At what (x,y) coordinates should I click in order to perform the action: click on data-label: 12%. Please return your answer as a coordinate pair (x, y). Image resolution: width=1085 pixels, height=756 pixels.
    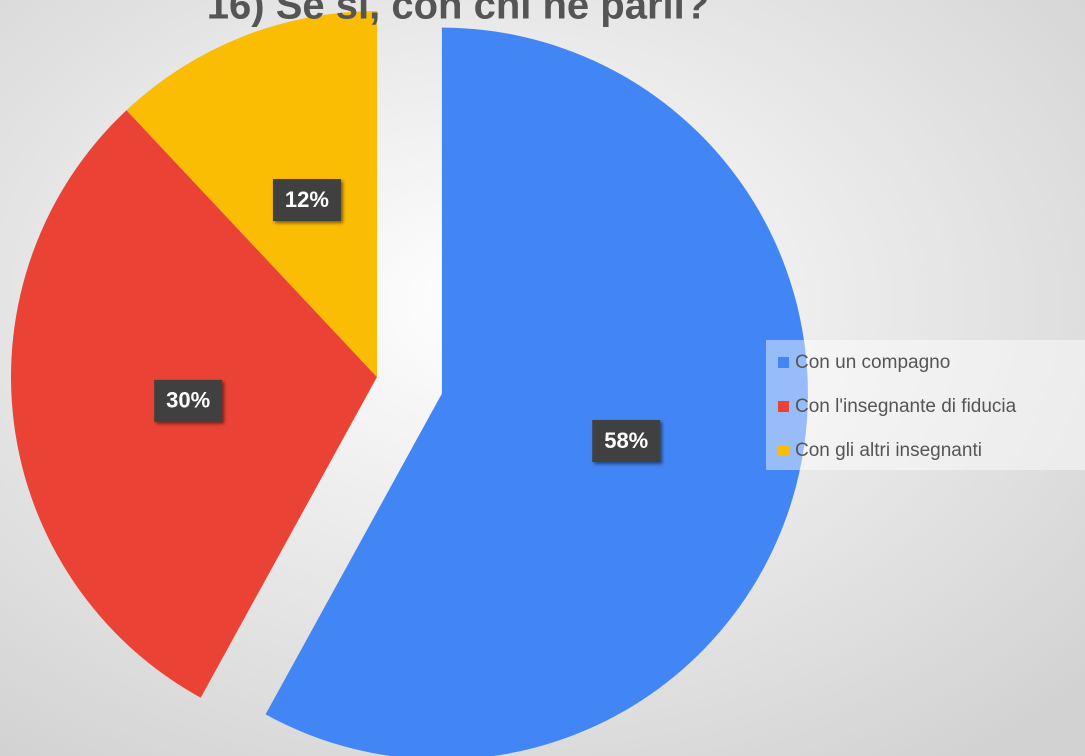
    Looking at the image, I should click on (307, 199).